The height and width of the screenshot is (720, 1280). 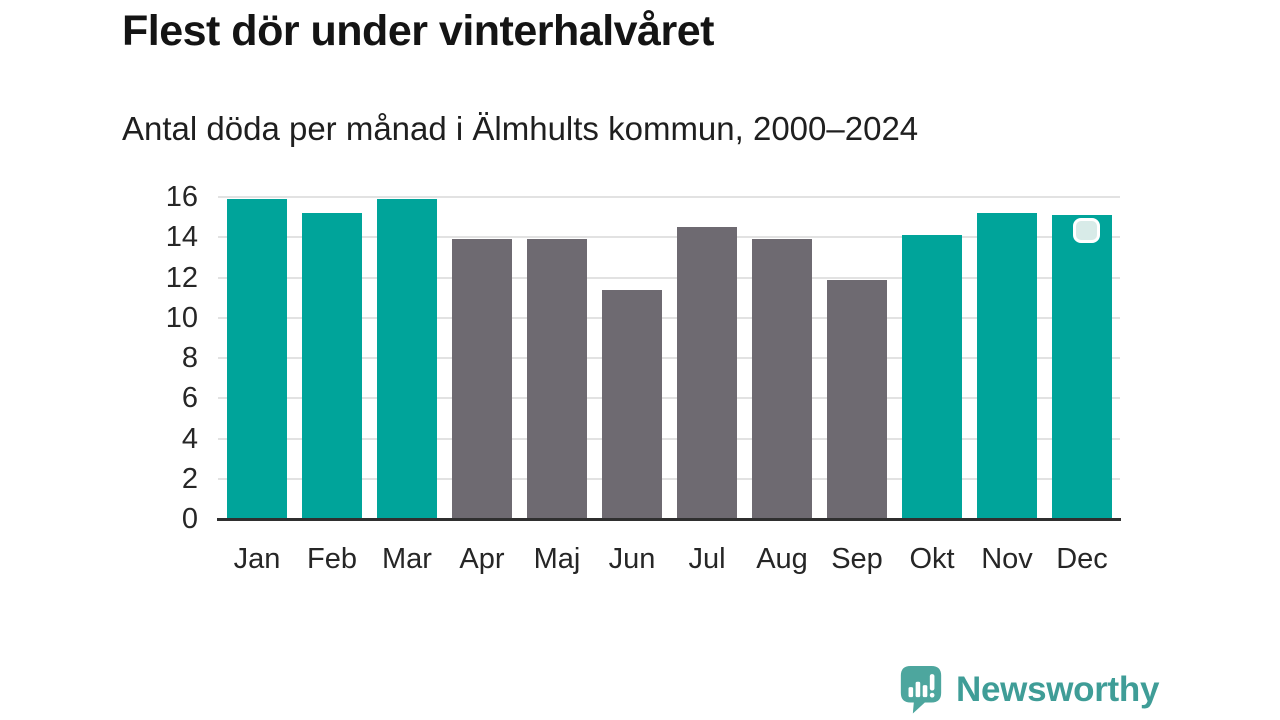 What do you see at coordinates (1007, 559) in the screenshot?
I see `x-tick-label-nov: Nov` at bounding box center [1007, 559].